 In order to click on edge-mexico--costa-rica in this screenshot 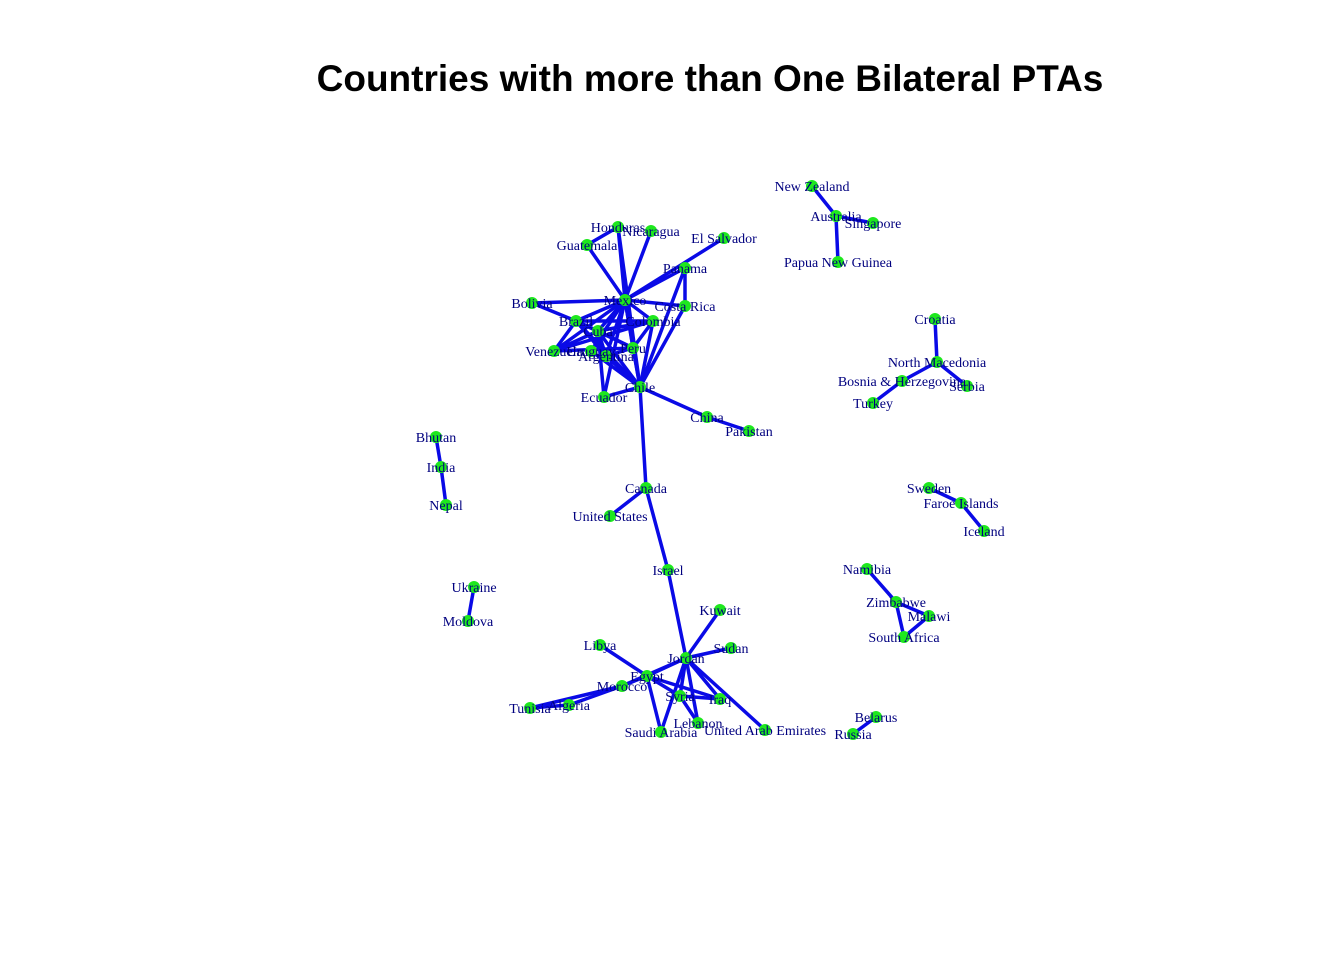, I will do `click(655, 303)`.